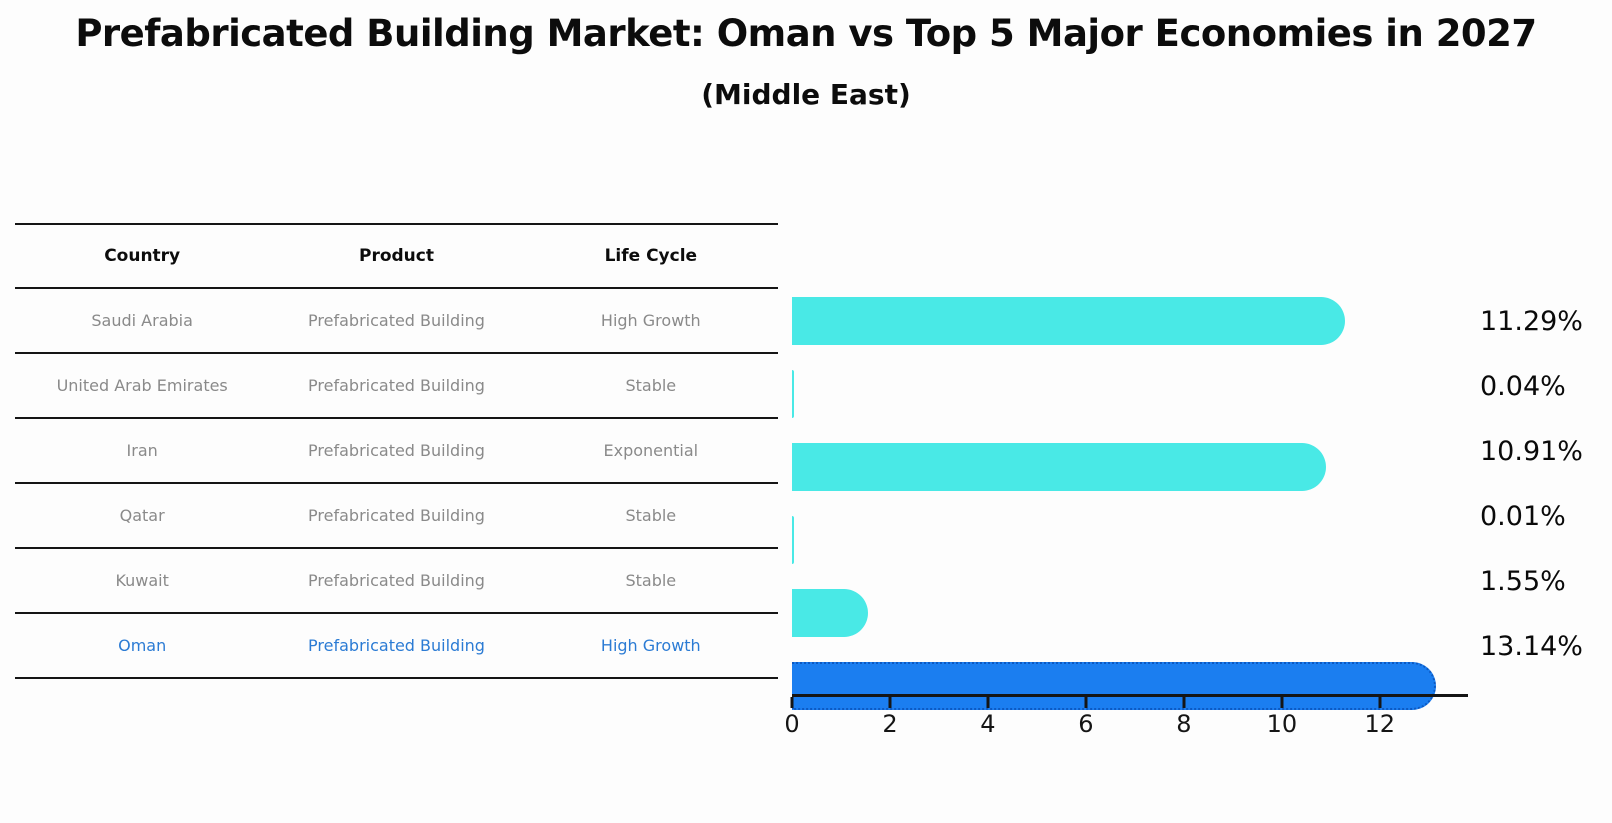 Image resolution: width=1612 pixels, height=823 pixels. Describe the element at coordinates (1523, 581) in the screenshot. I see `bar-value-label: 1.55%` at that location.